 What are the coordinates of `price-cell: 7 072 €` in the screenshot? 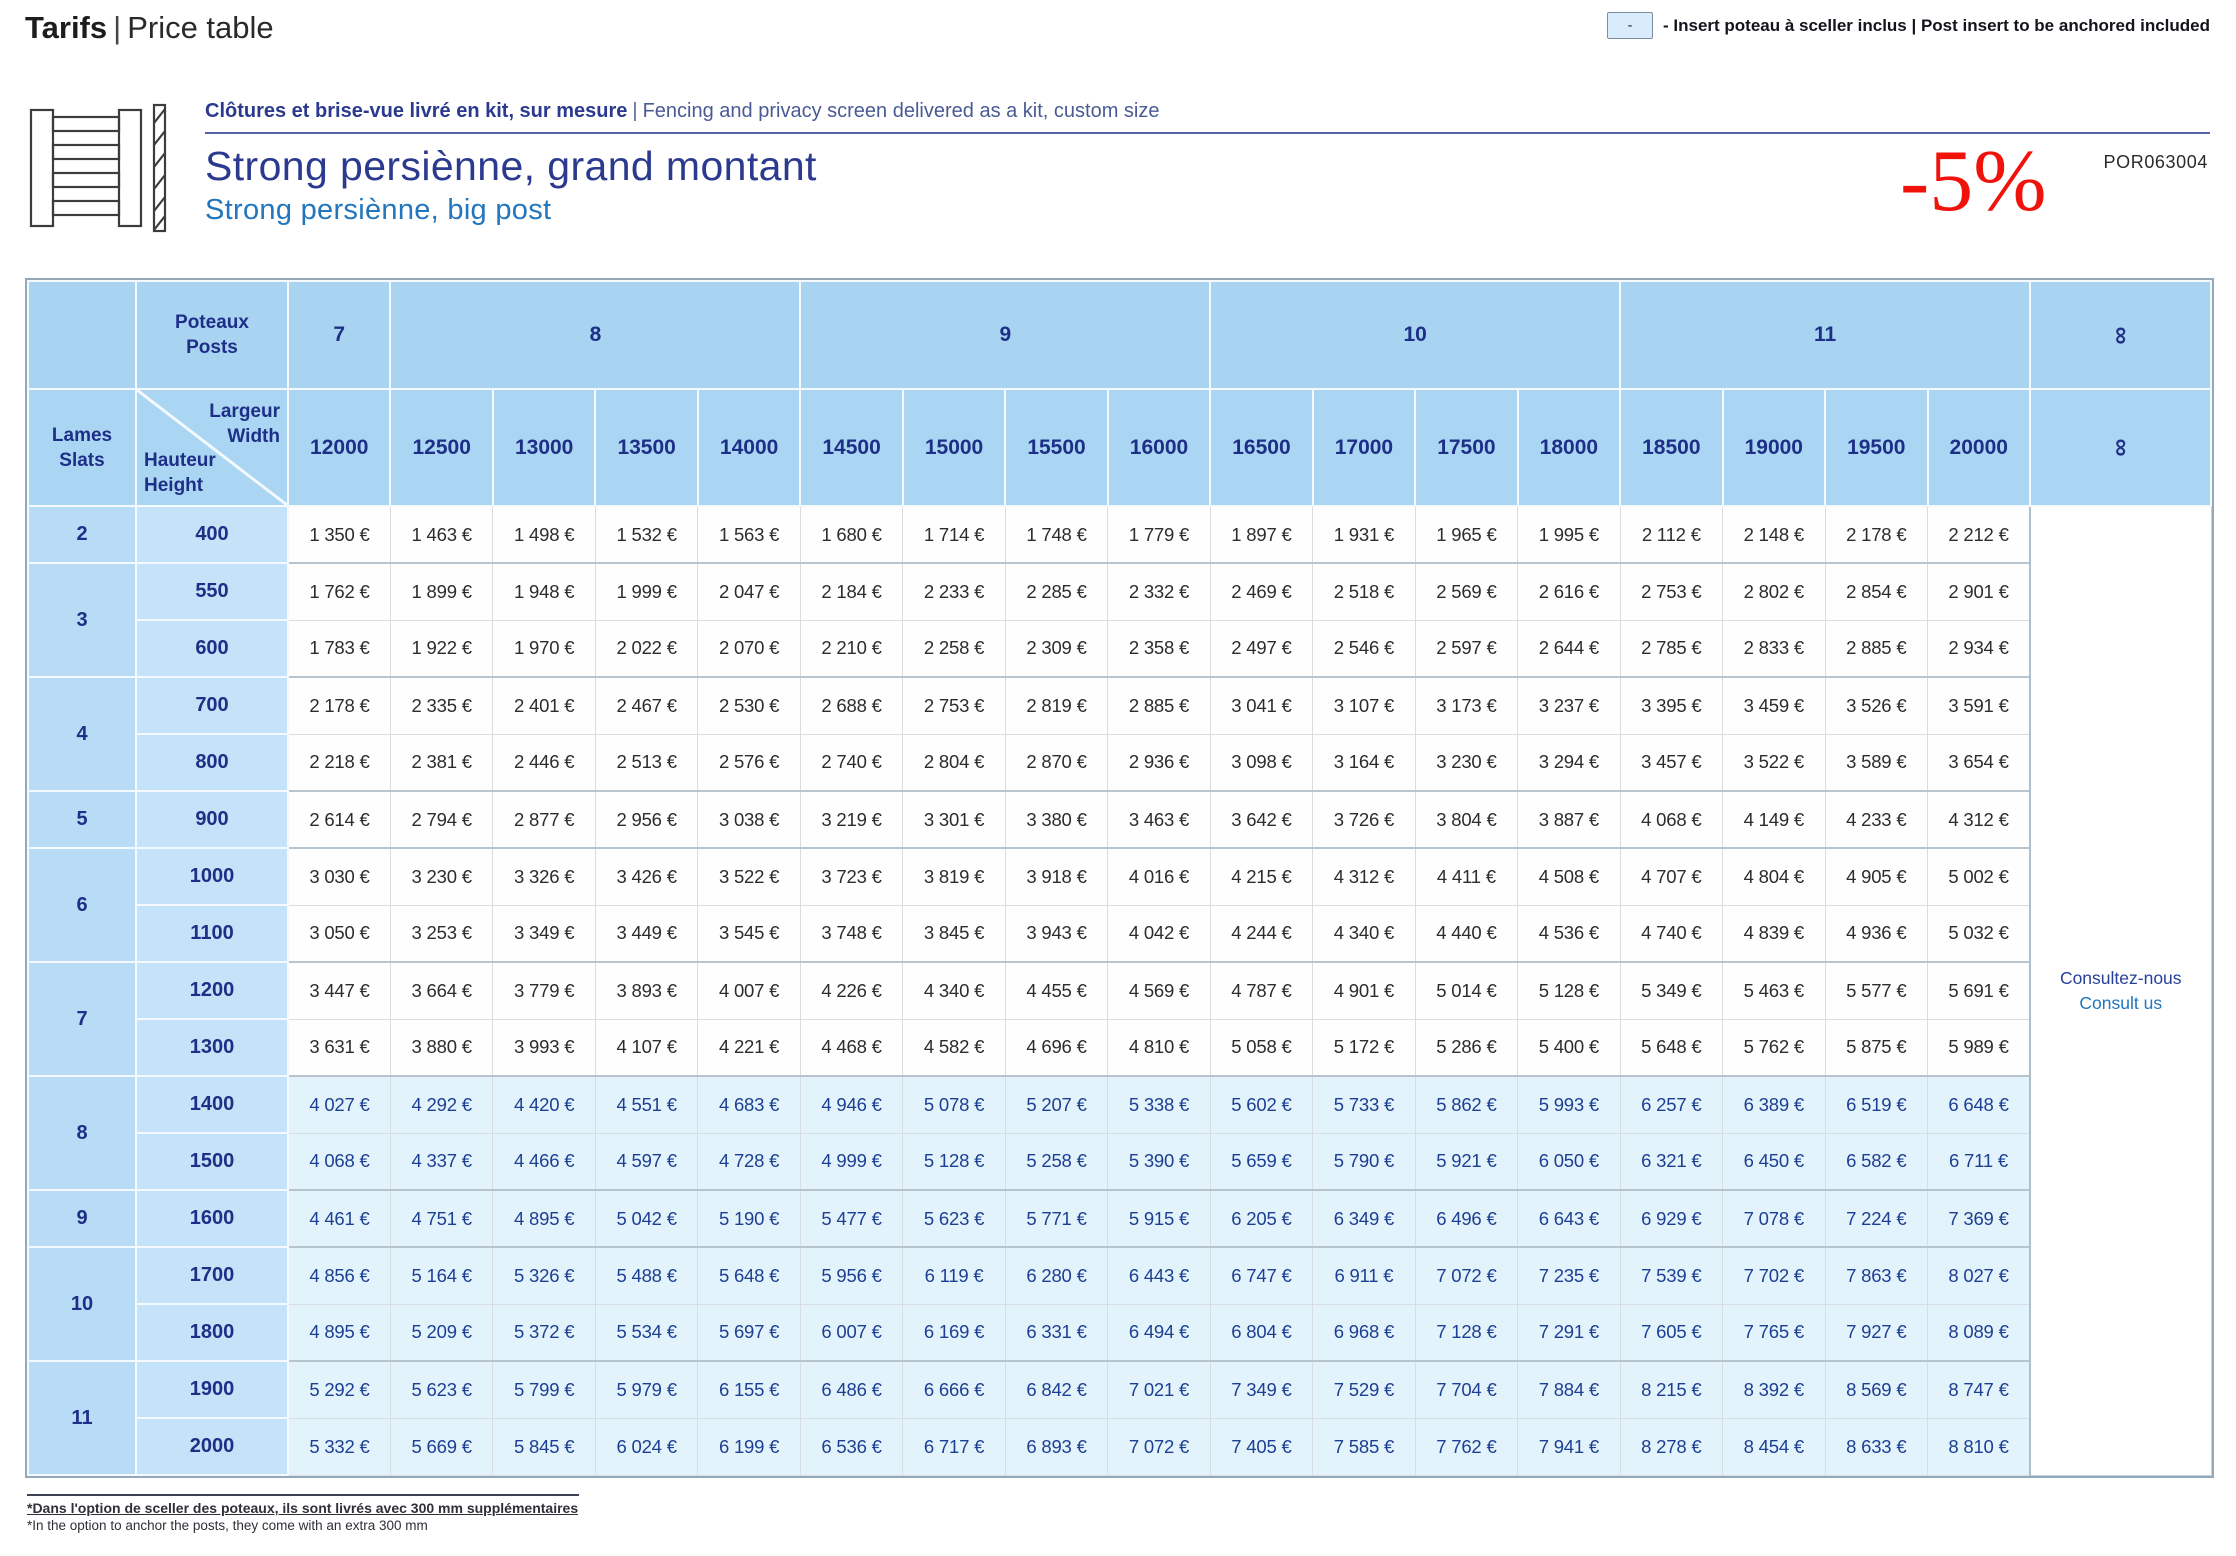 It's located at (1159, 1446).